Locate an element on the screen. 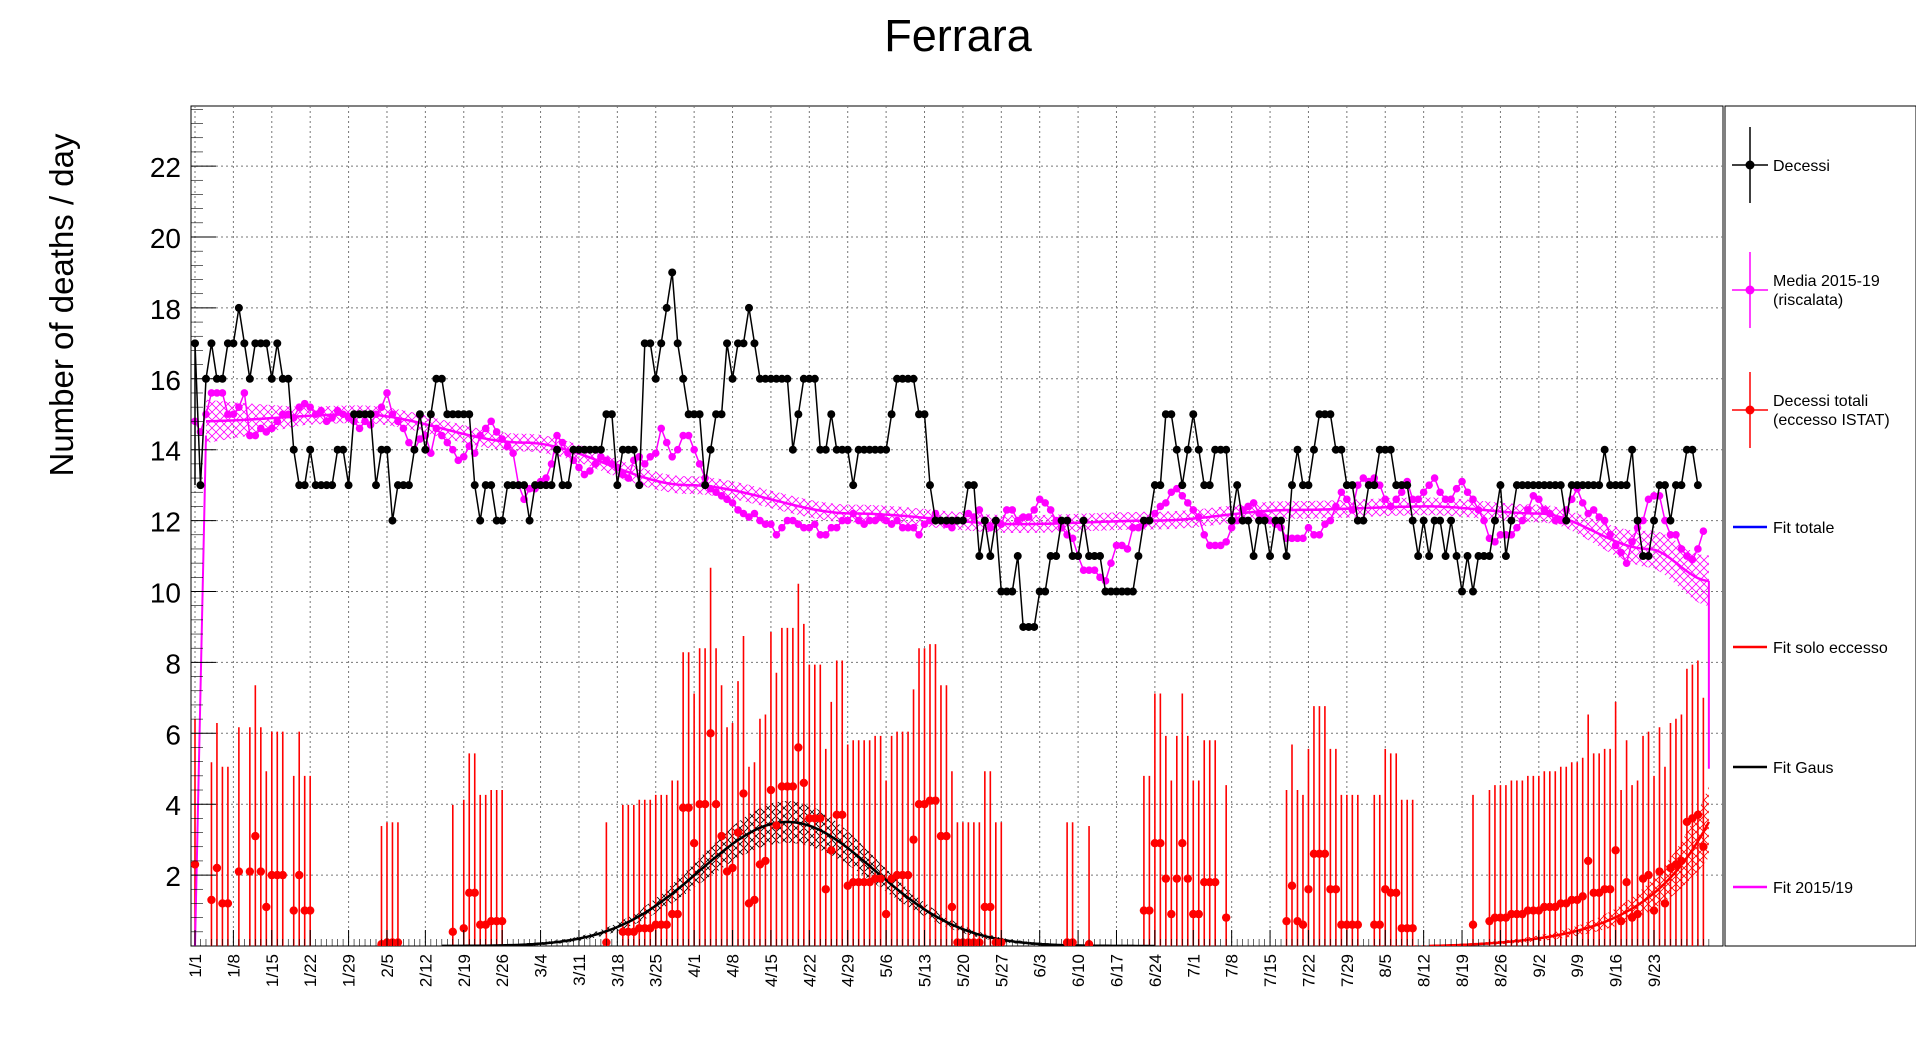  chart-title: Ferrara is located at coordinates (958, 35).